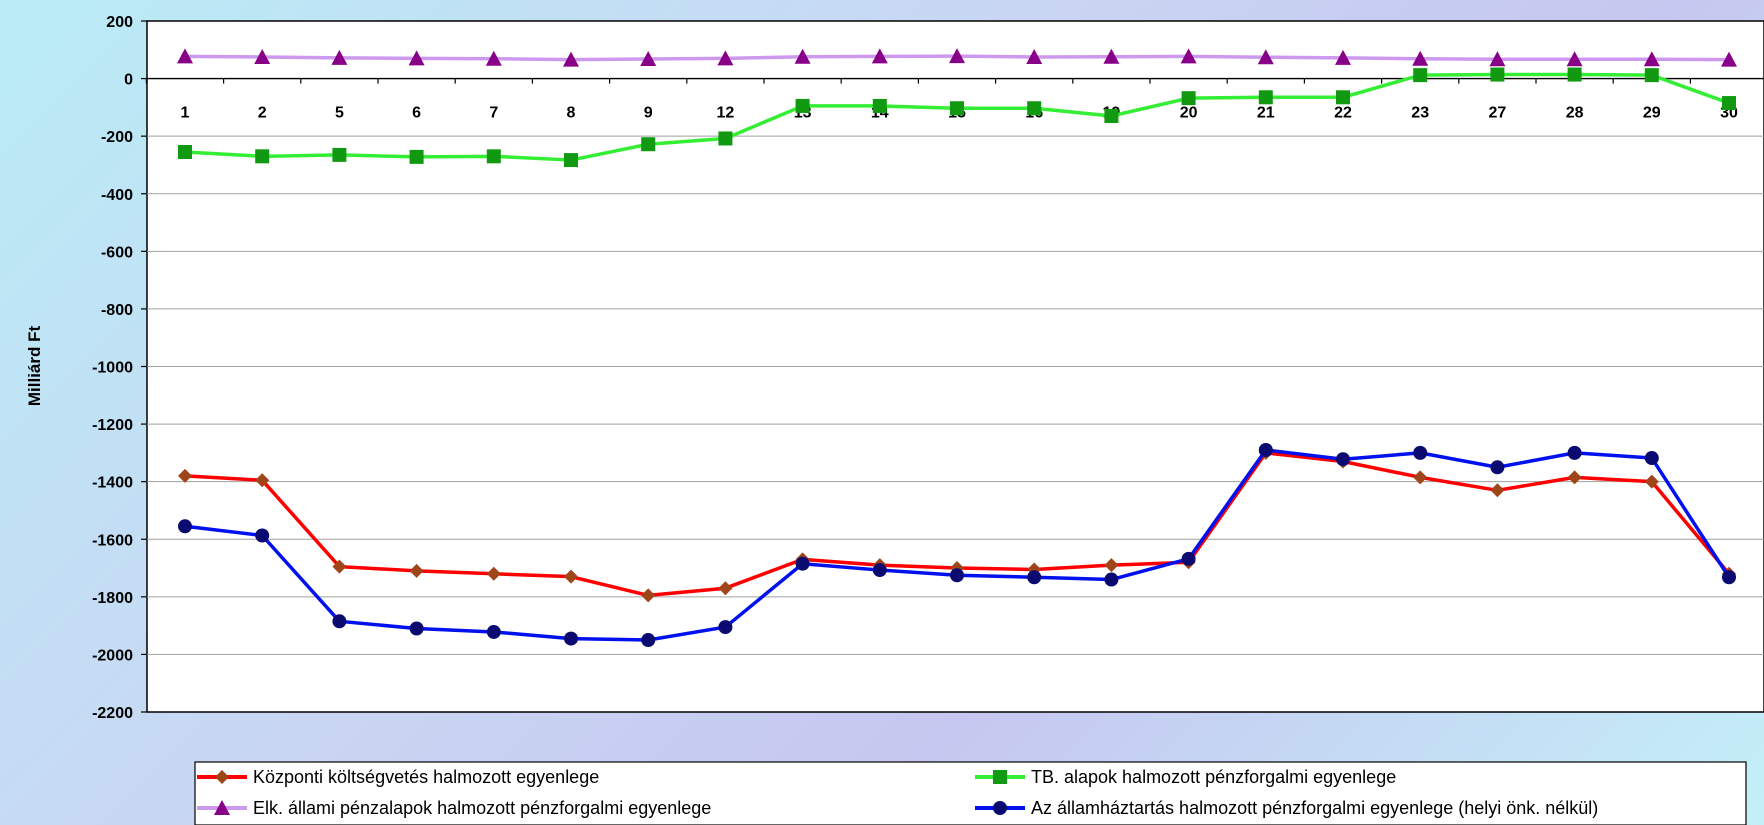 The height and width of the screenshot is (825, 1764). What do you see at coordinates (112, 713) in the screenshot?
I see `y-tick-label: -2200` at bounding box center [112, 713].